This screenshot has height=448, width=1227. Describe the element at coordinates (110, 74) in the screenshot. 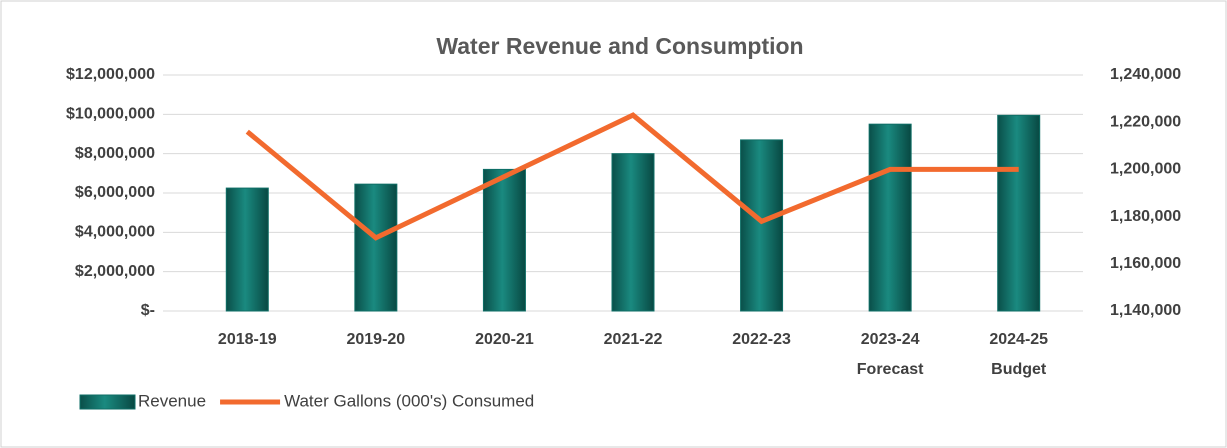

I see `y-tick-label: $12,000,000` at that location.